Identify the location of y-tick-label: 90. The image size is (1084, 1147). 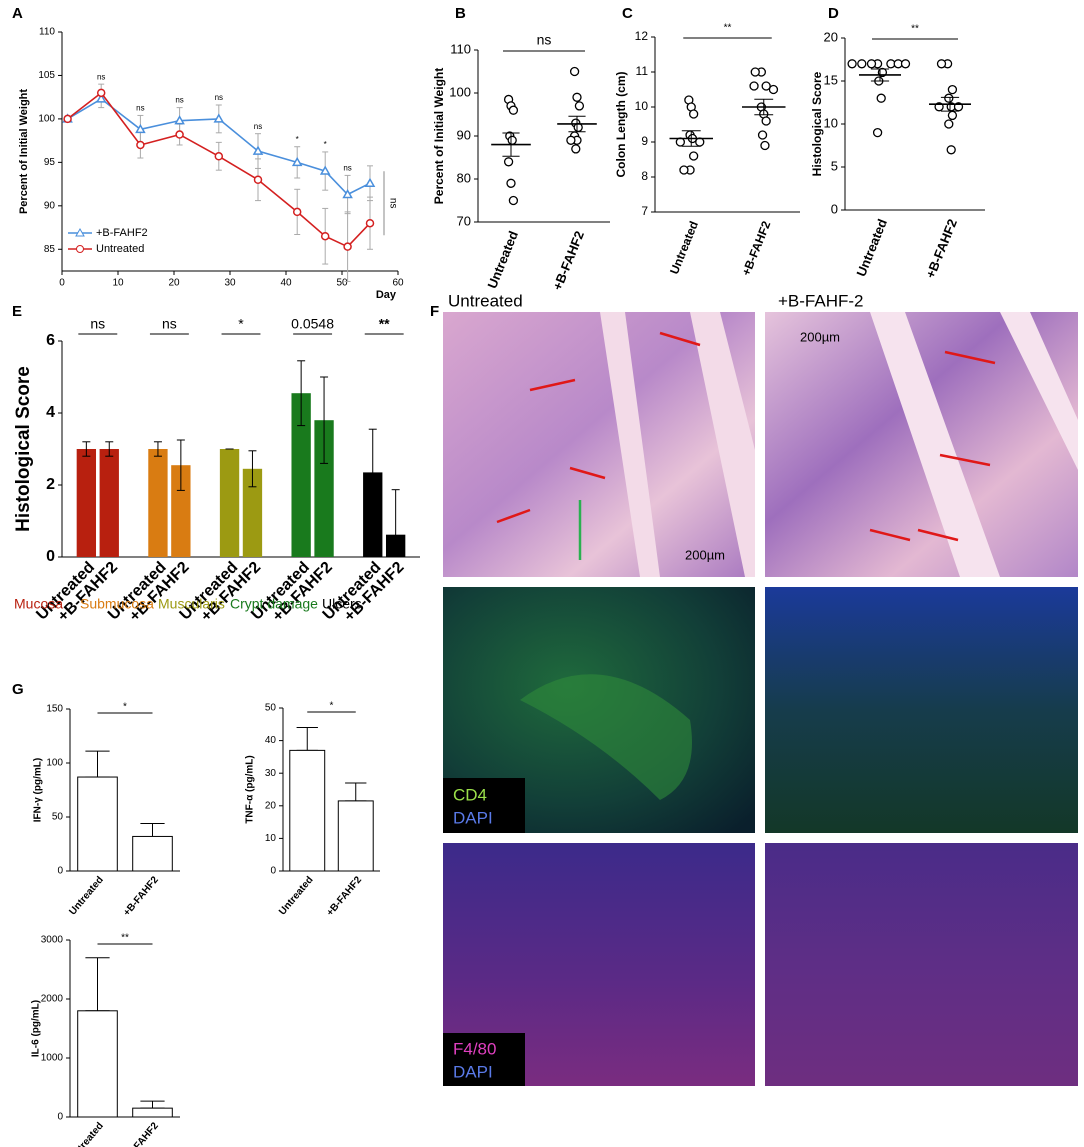
(464, 134).